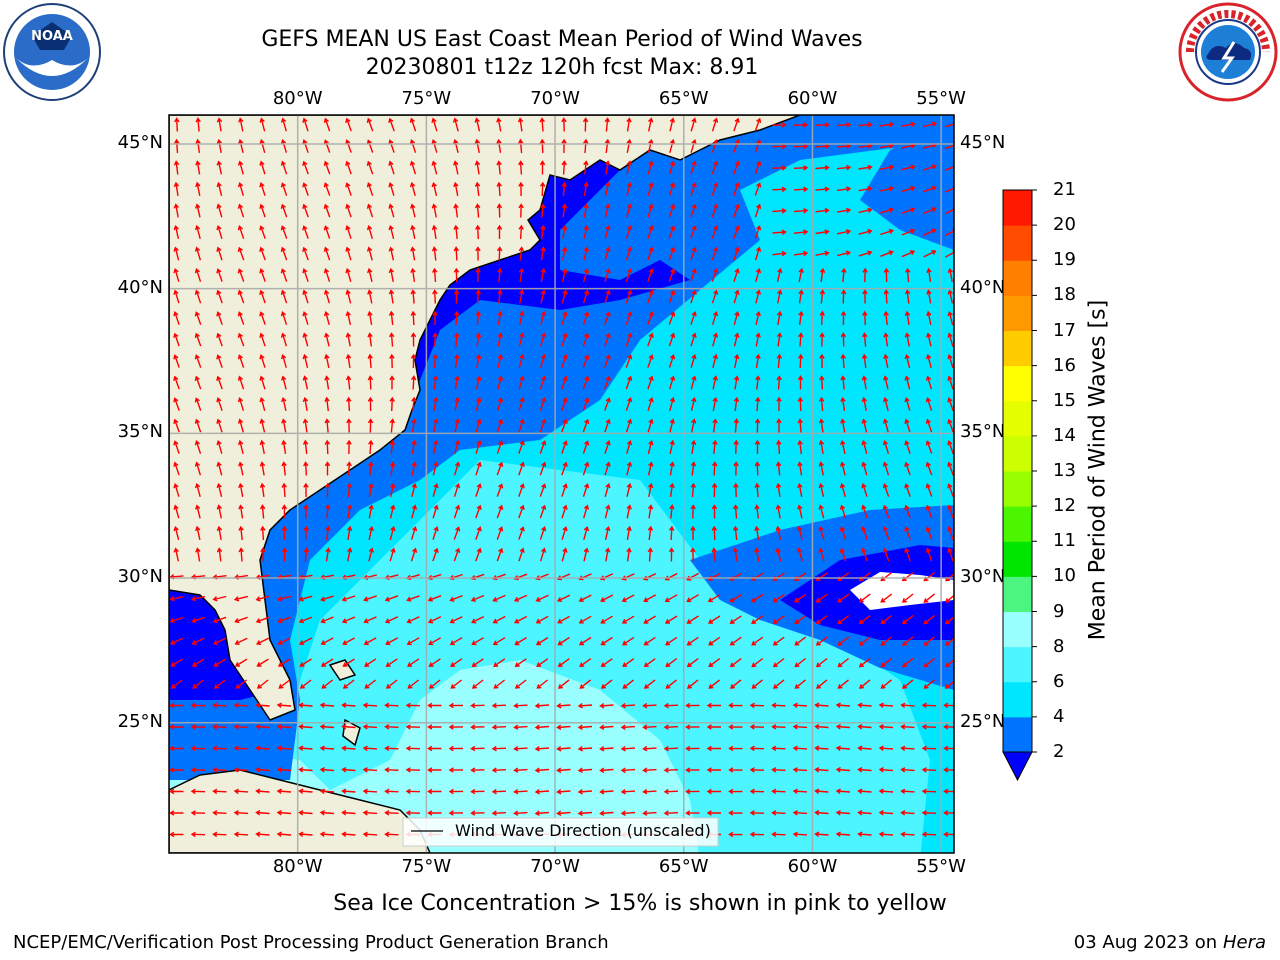 The width and height of the screenshot is (1280, 960). What do you see at coordinates (1059, 646) in the screenshot?
I see `colorbar-tick-label: 8` at bounding box center [1059, 646].